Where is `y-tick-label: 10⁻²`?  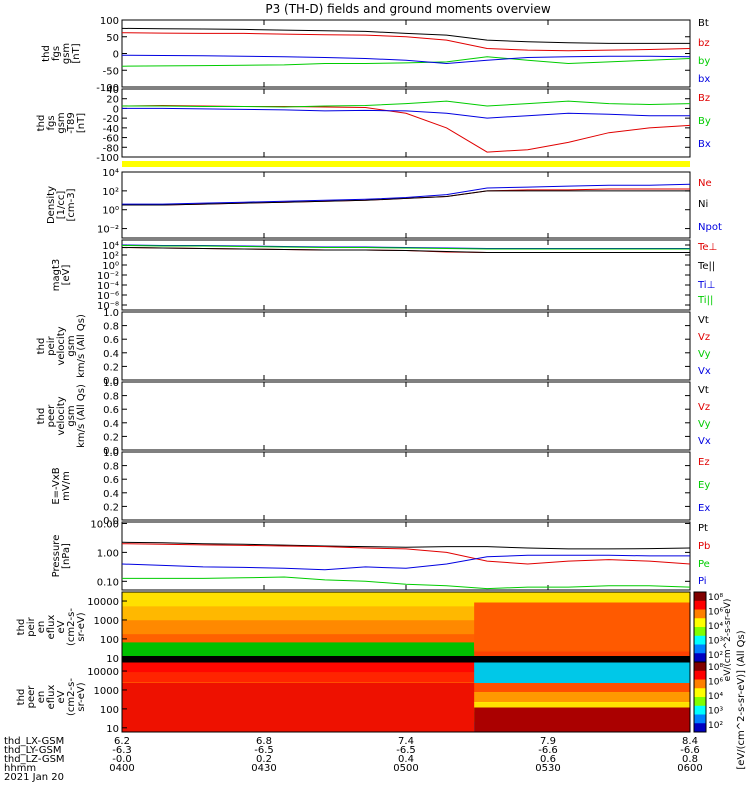
y-tick-label: 10⁻² is located at coordinates (108, 230).